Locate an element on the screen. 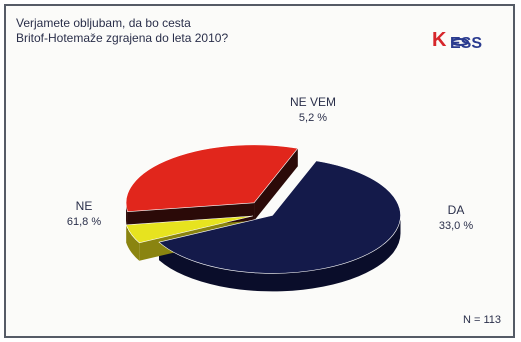  label-da-name: DA is located at coordinates (456, 210).